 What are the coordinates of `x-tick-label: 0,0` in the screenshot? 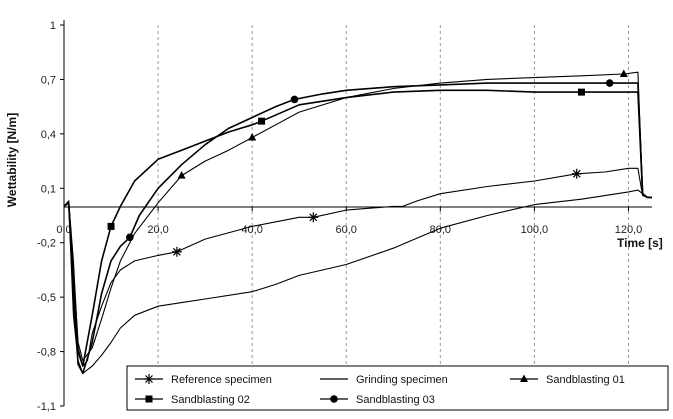 It's located at (63, 230).